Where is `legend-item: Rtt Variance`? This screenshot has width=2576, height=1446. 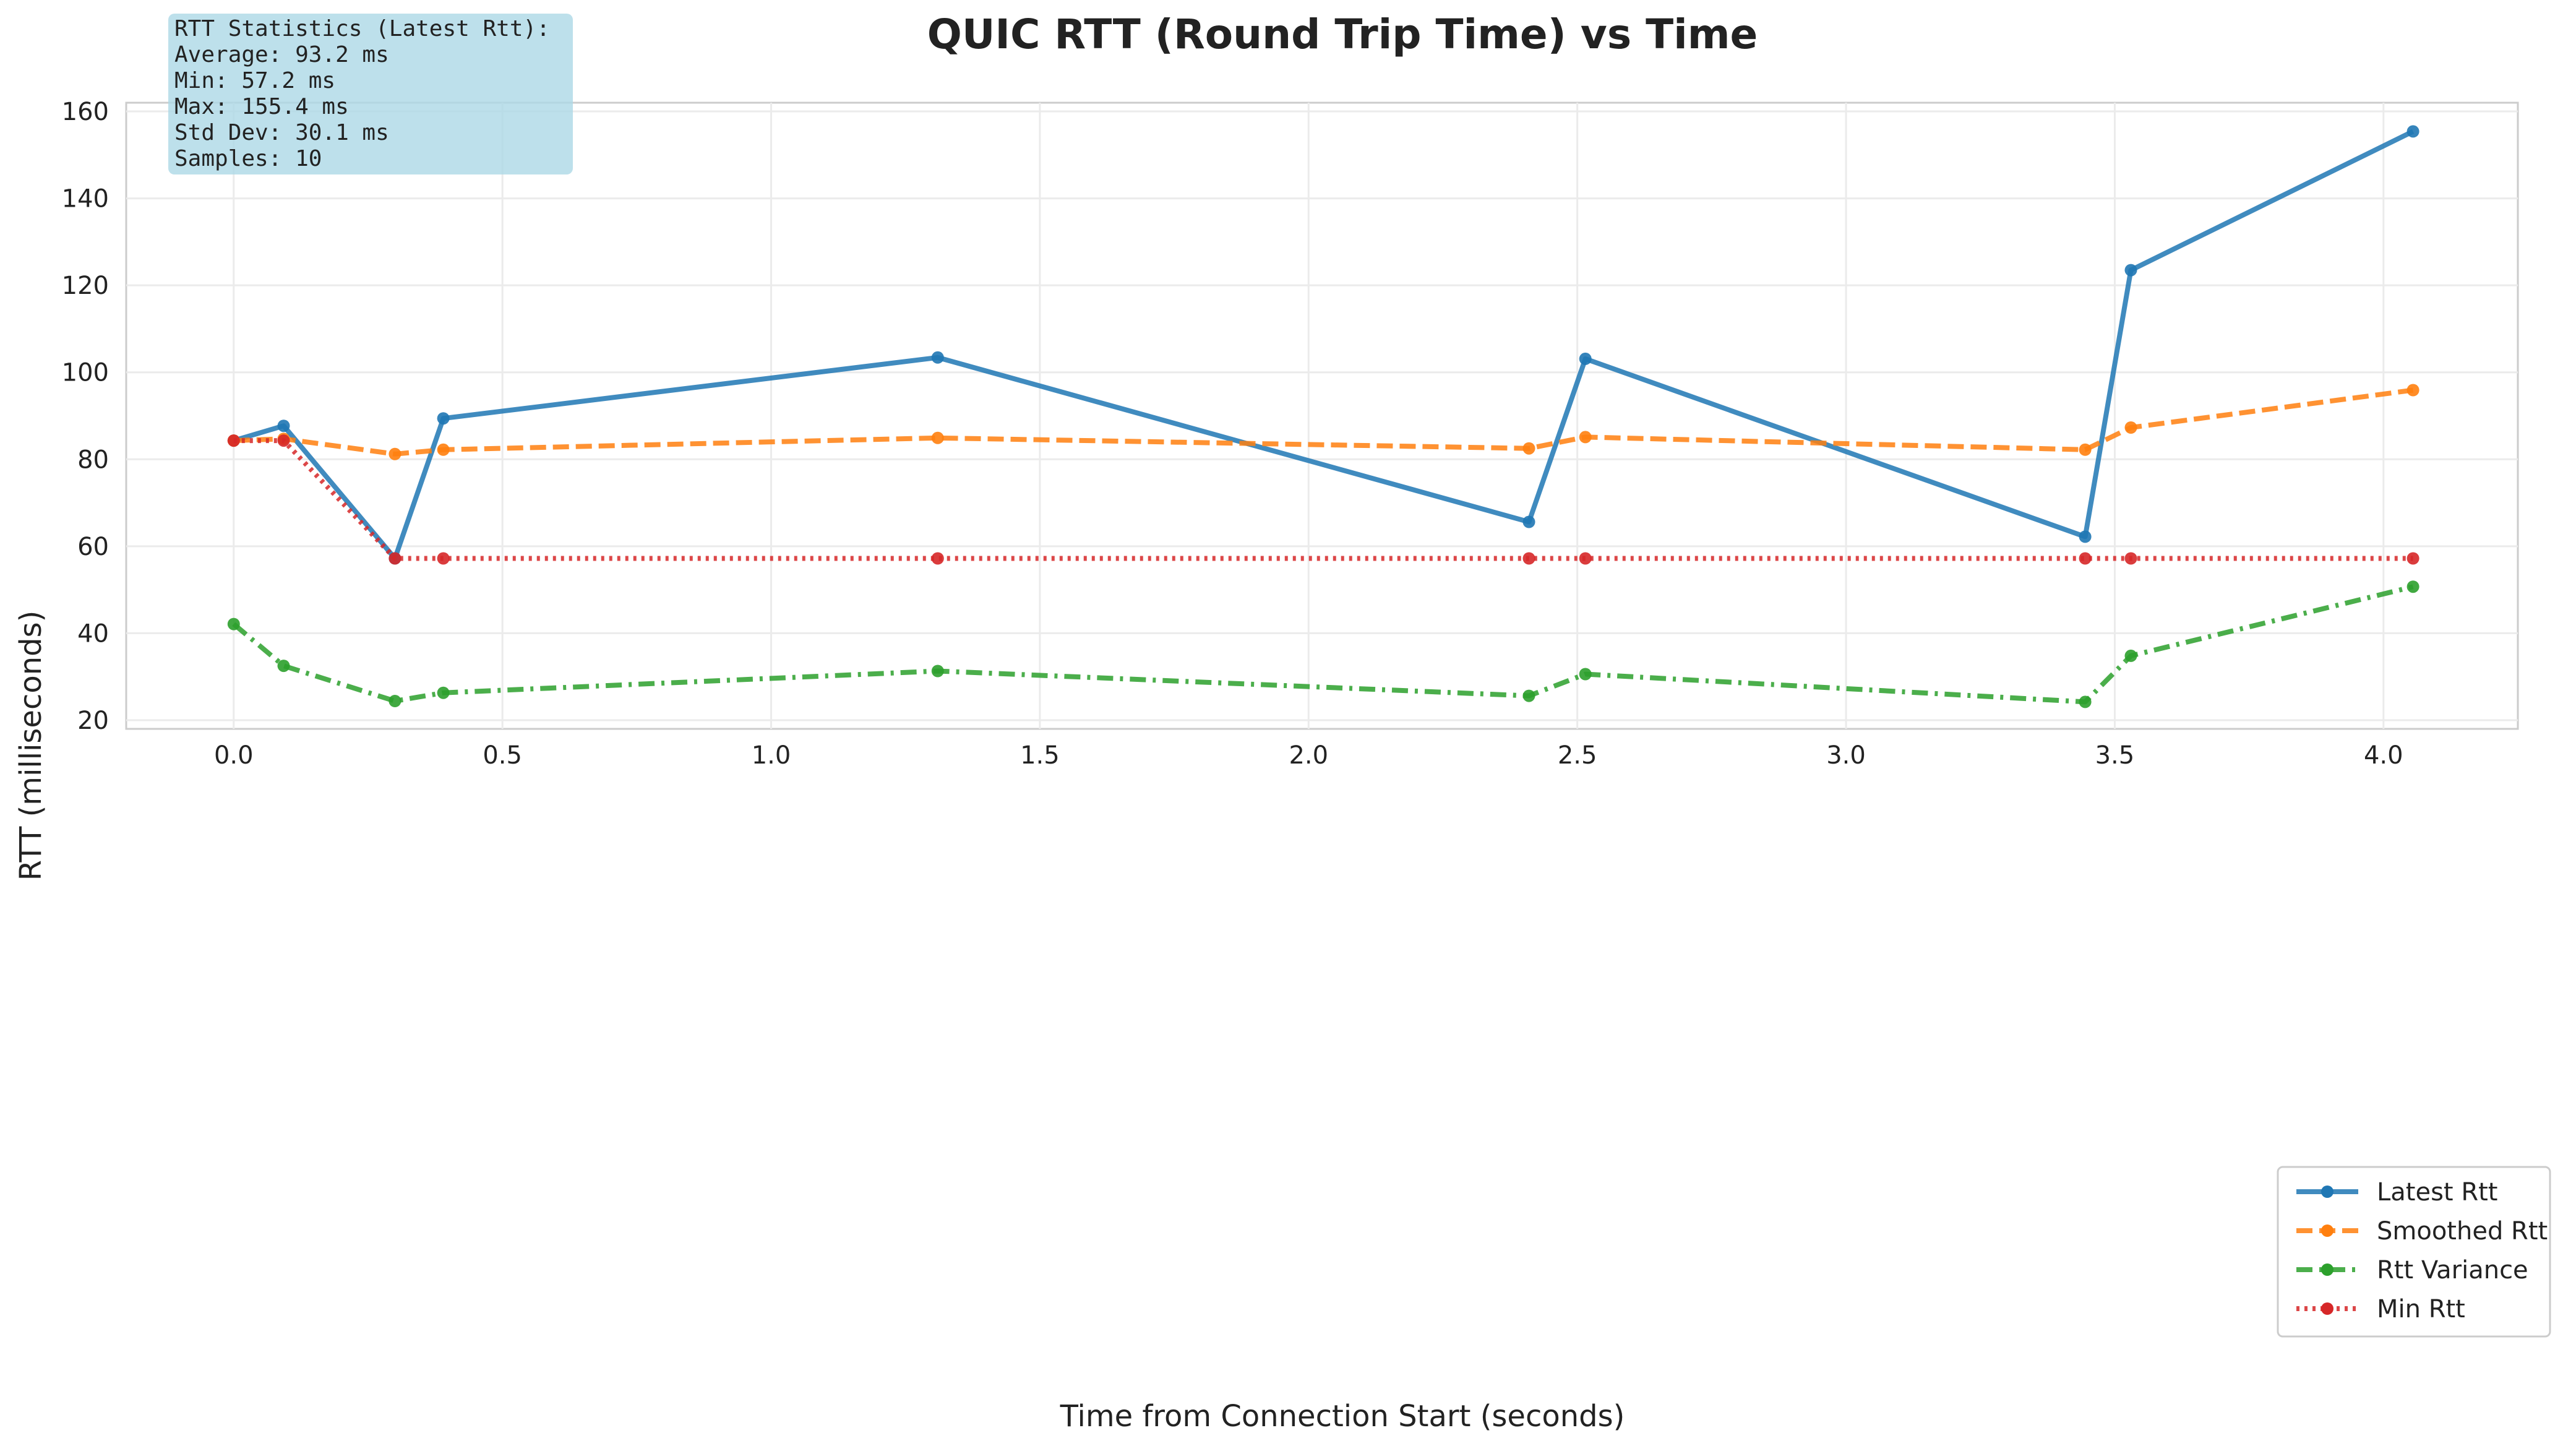 legend-item: Rtt Variance is located at coordinates (2412, 1270).